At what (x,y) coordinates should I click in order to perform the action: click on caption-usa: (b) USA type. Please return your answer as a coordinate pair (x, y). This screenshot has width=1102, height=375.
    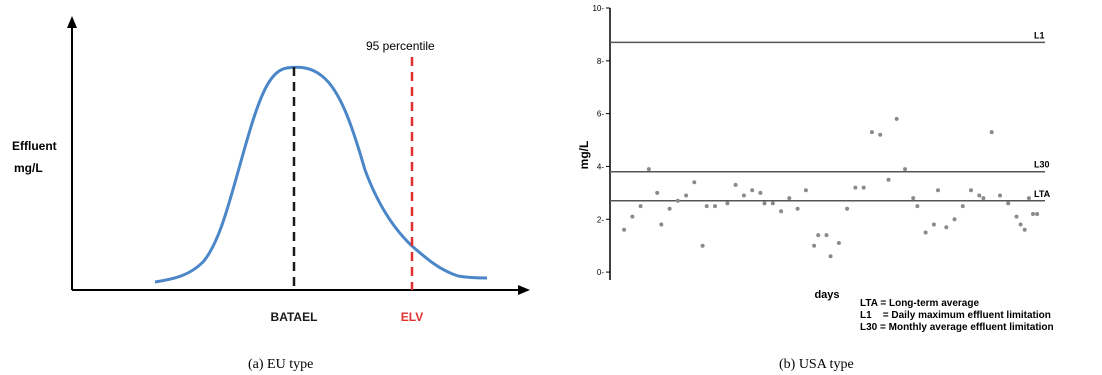
    Looking at the image, I should click on (816, 364).